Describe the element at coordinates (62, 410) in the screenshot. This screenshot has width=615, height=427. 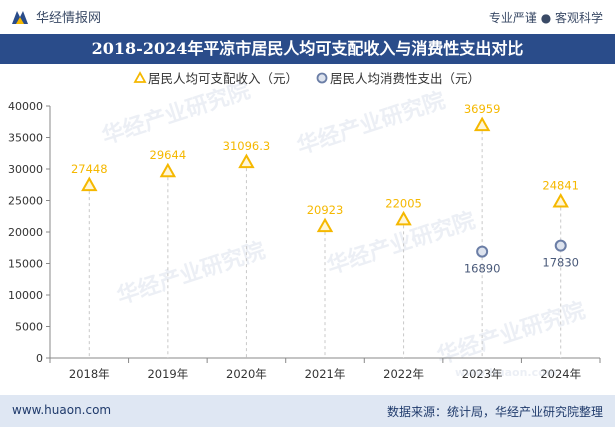
I see `footer-url: www.huaon.com` at that location.